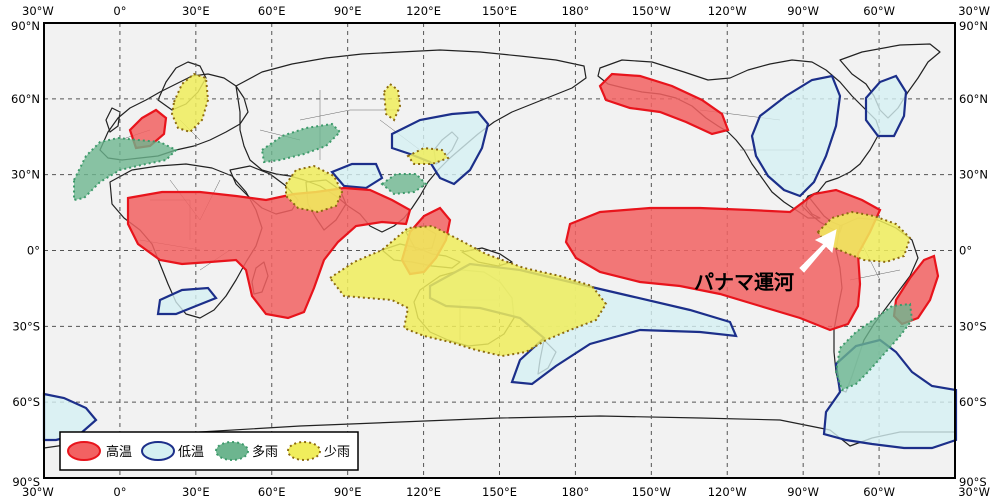 This screenshot has height=503, width=1000. What do you see at coordinates (209, 451) in the screenshot?
I see `legend: 高温 低温 多雨 少雨` at bounding box center [209, 451].